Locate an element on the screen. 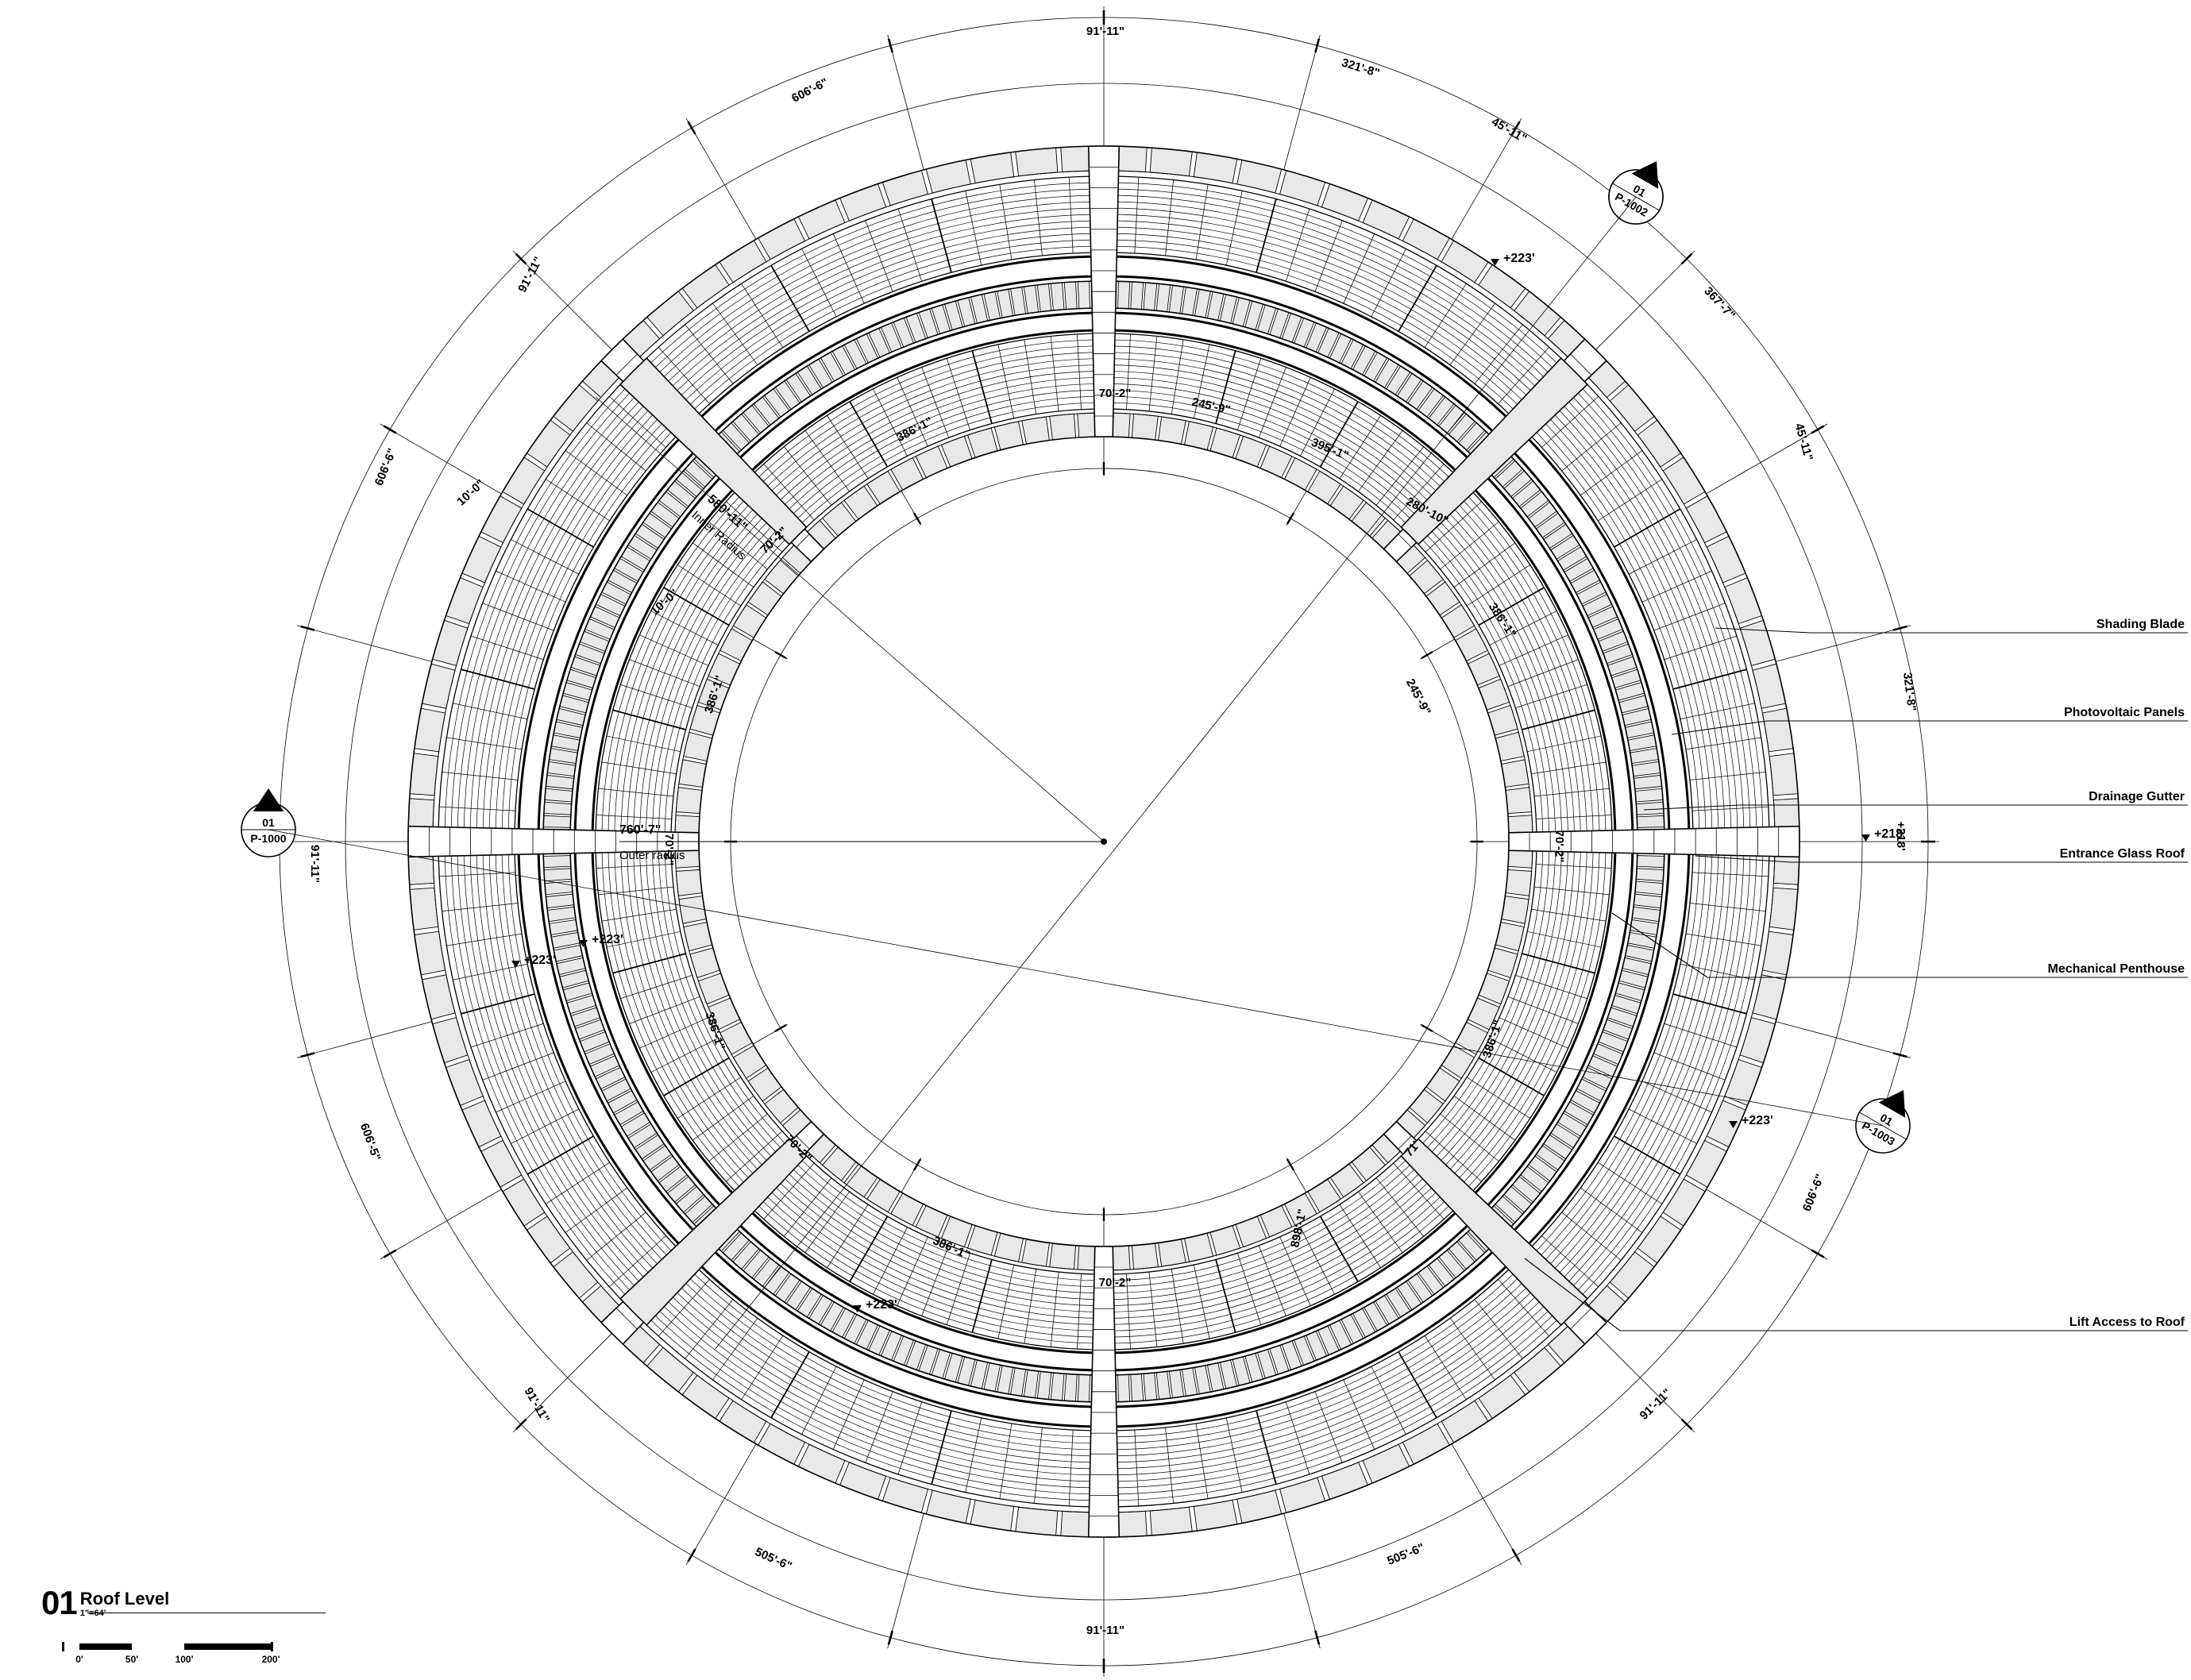 This screenshot has height=1680, width=2191. scale-bar-cap-left is located at coordinates (63, 1647).